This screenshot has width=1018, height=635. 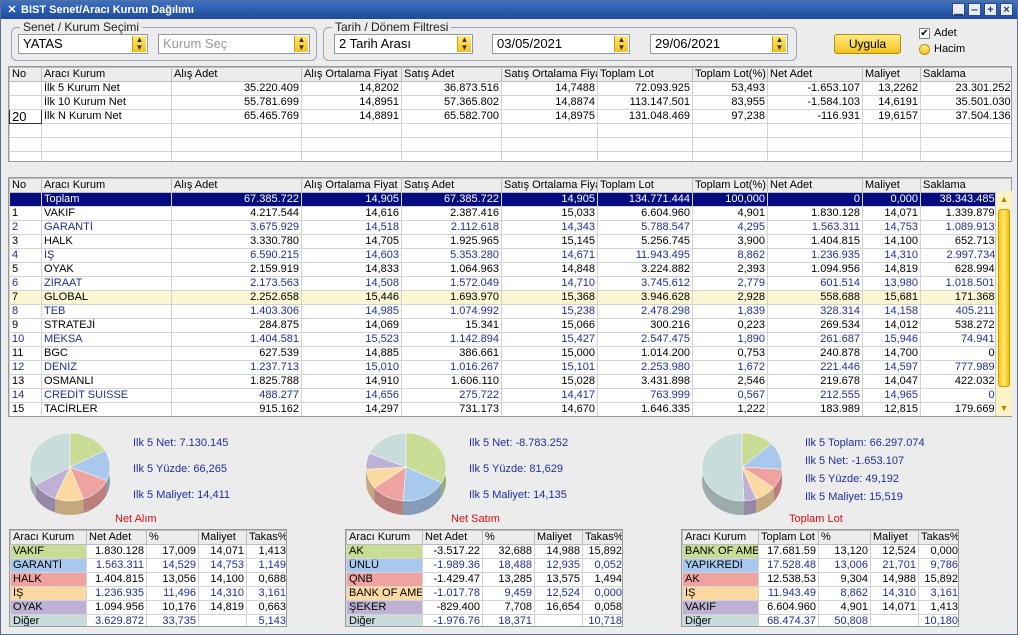 I want to click on apply-button: Uygula, so click(x=867, y=44).